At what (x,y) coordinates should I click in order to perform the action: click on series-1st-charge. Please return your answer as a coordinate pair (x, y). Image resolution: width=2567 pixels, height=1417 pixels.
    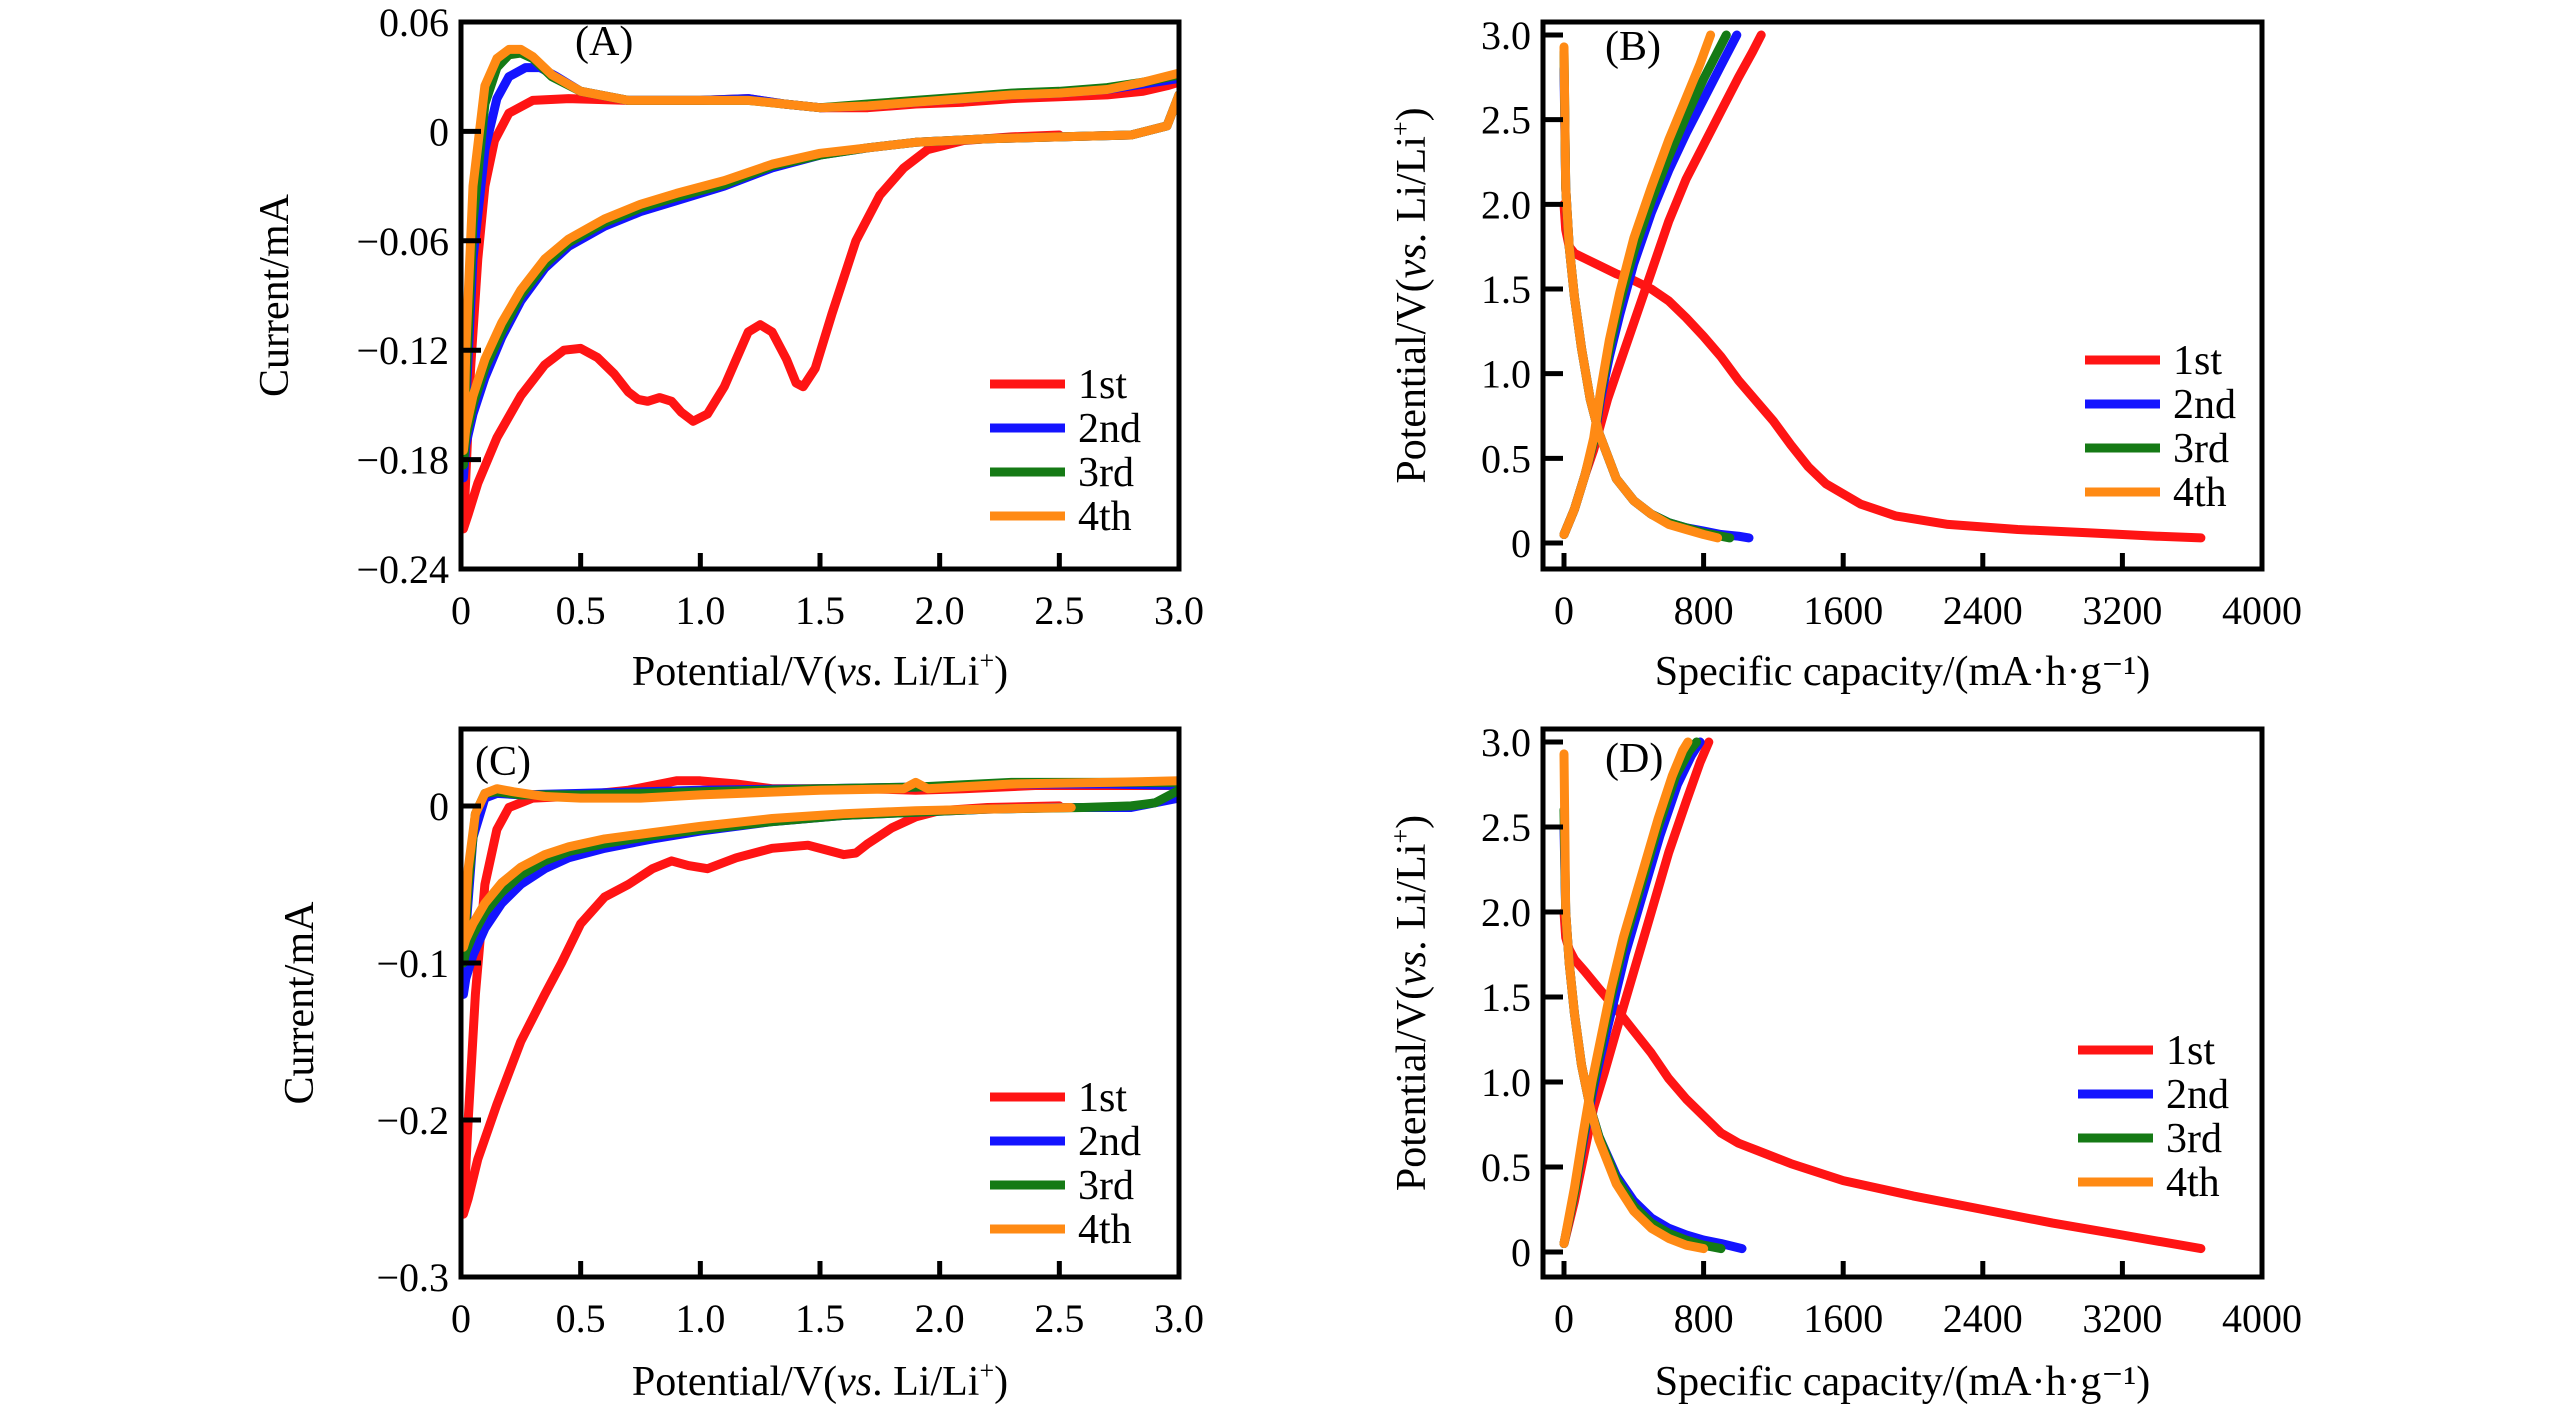
    Looking at the image, I should click on (1636, 992).